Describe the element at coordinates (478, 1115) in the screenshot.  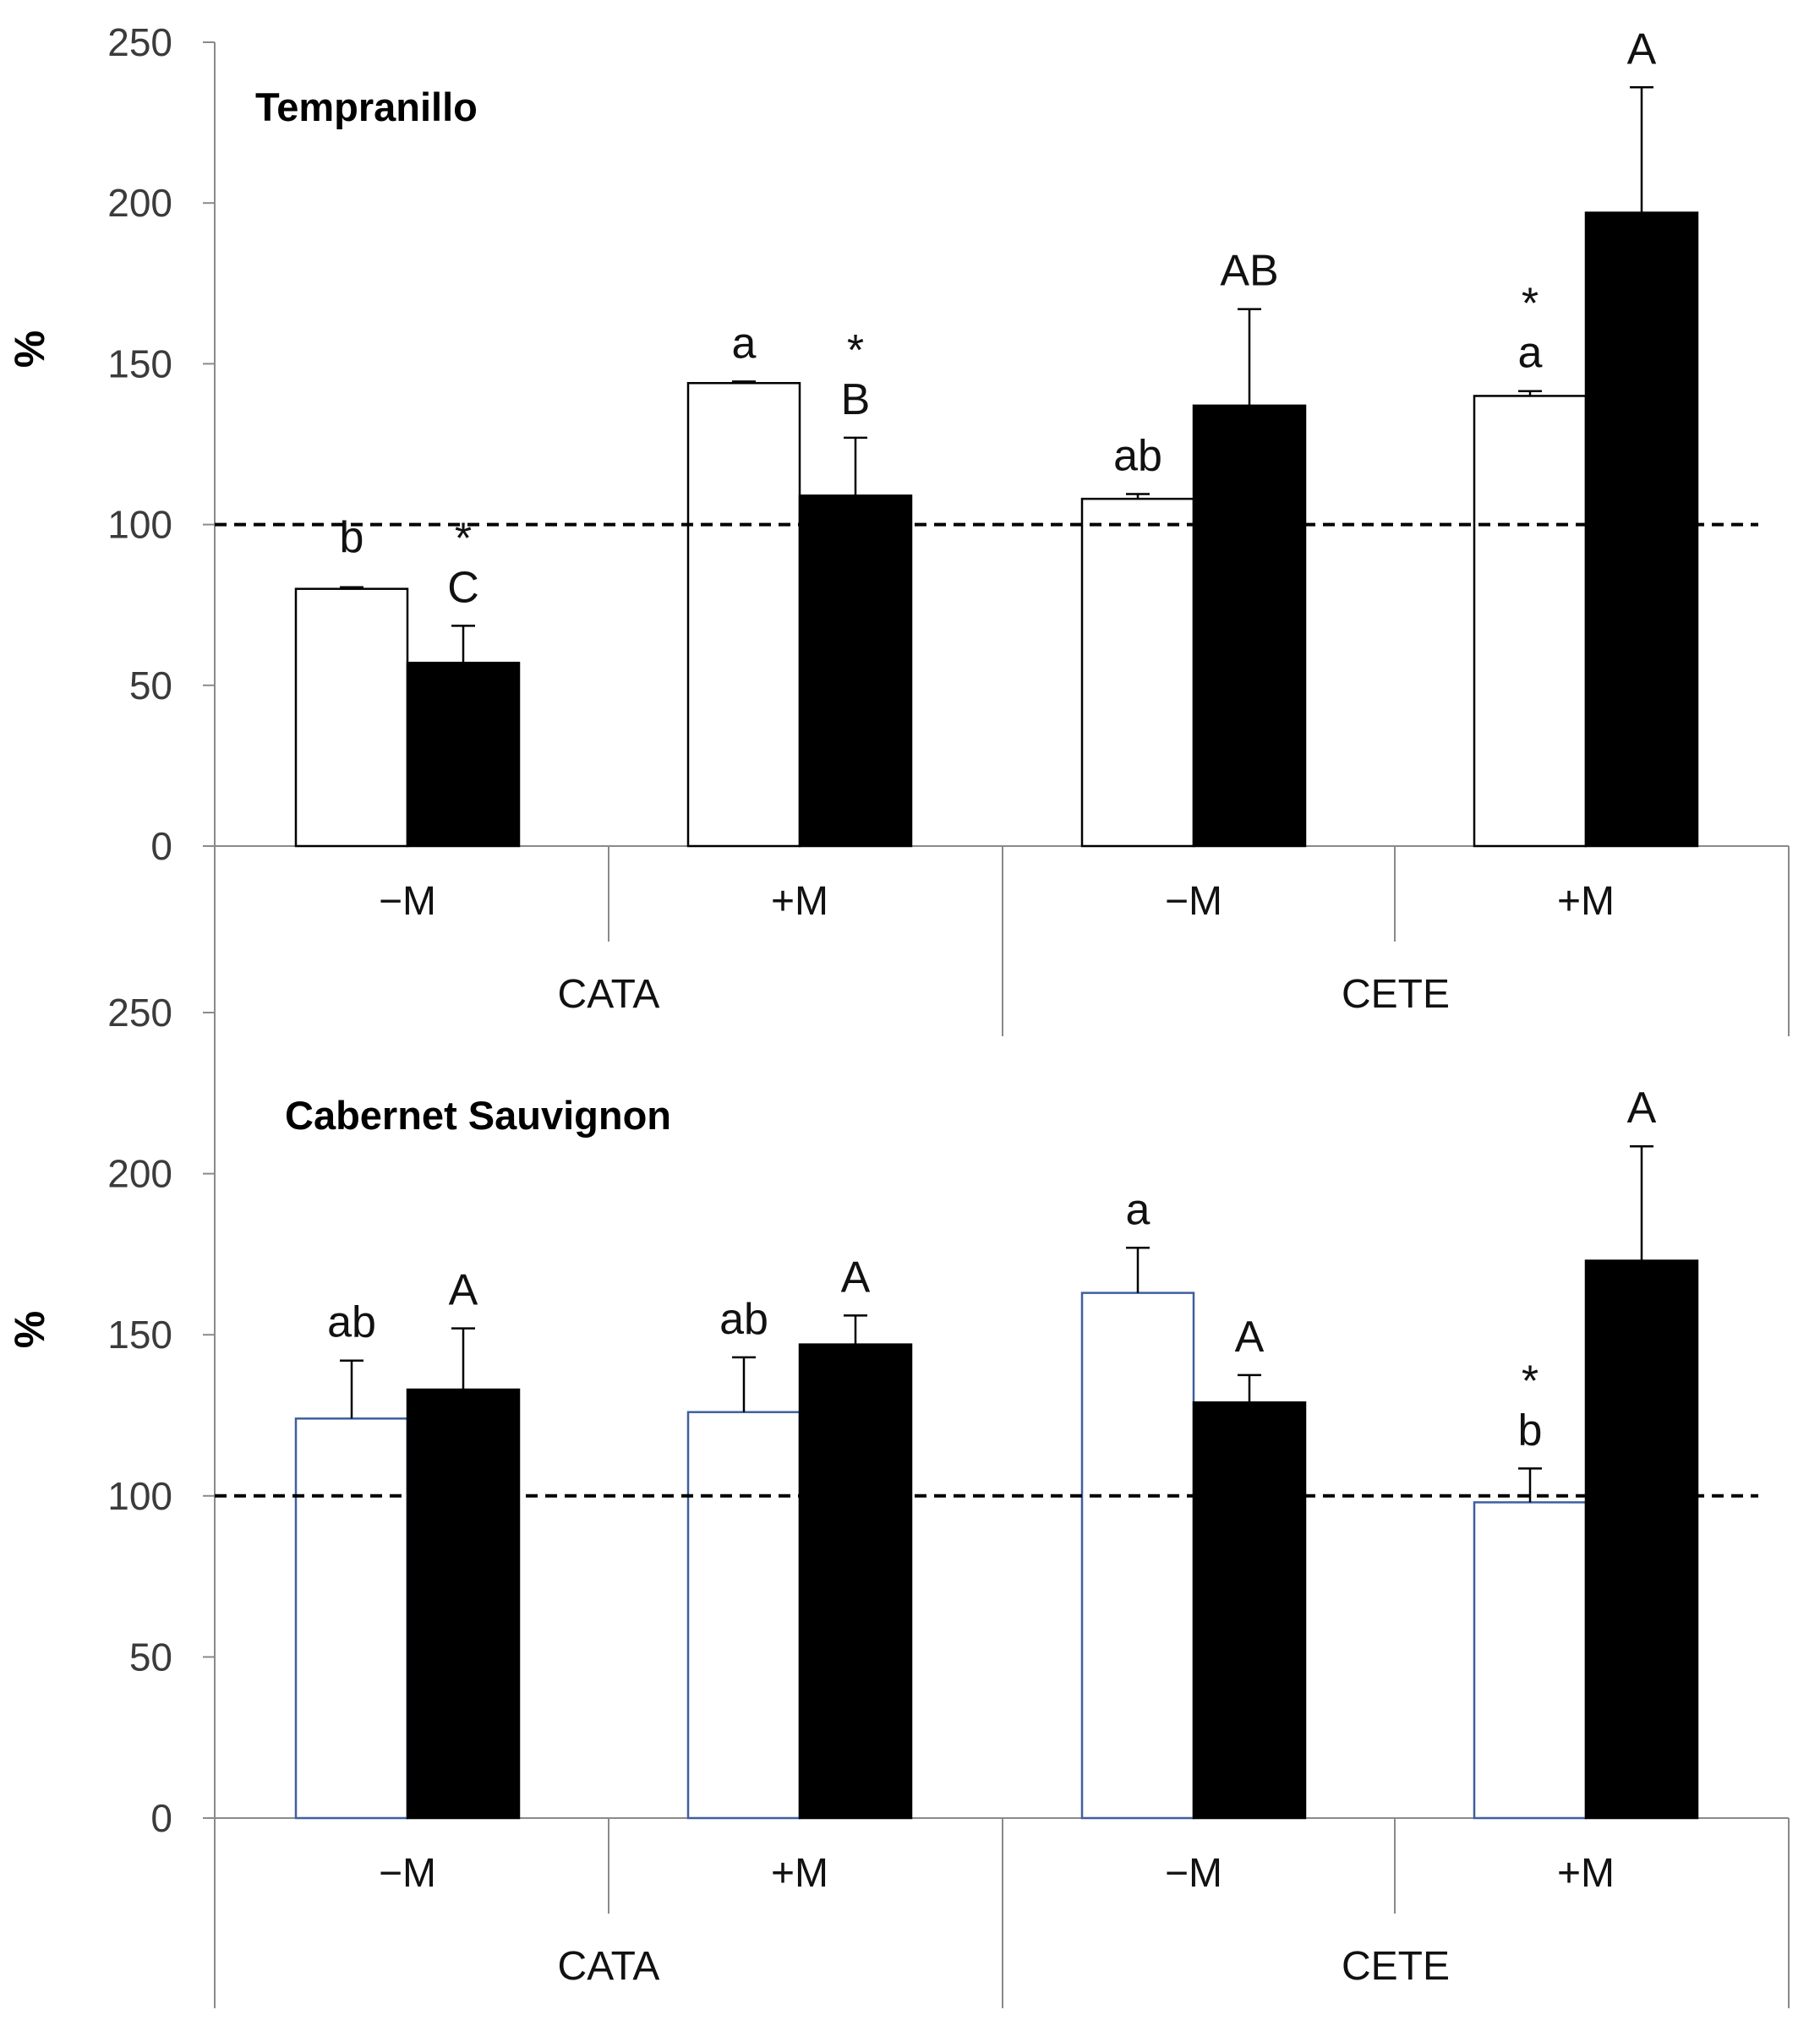
I see `panel-title: Cabernet Sauvignon` at that location.